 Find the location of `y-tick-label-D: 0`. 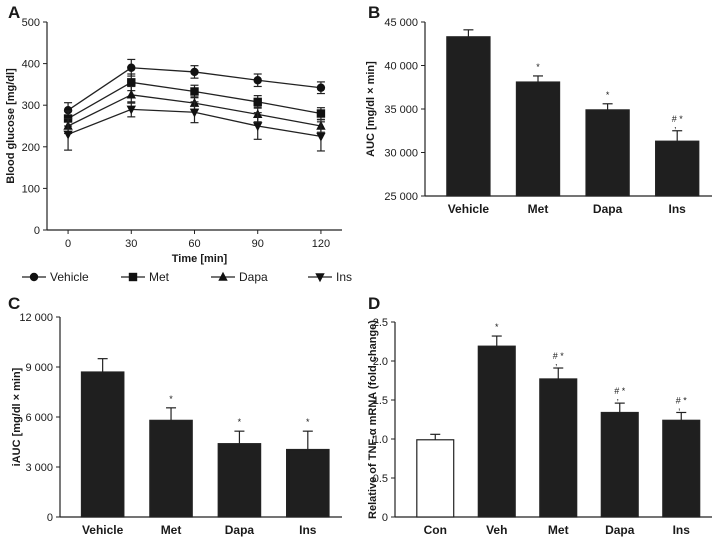

y-tick-label-D: 0 is located at coordinates (385, 518).